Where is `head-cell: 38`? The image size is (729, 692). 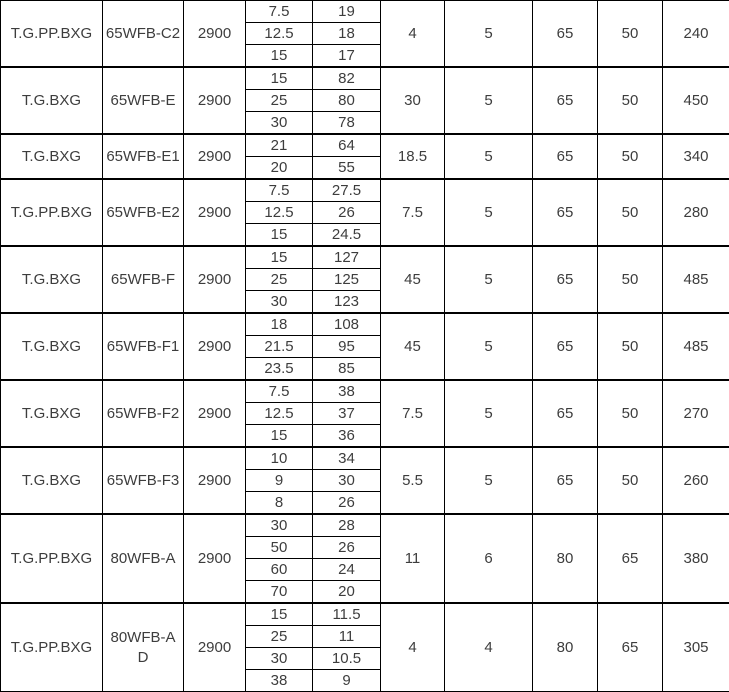
head-cell: 38 is located at coordinates (347, 391).